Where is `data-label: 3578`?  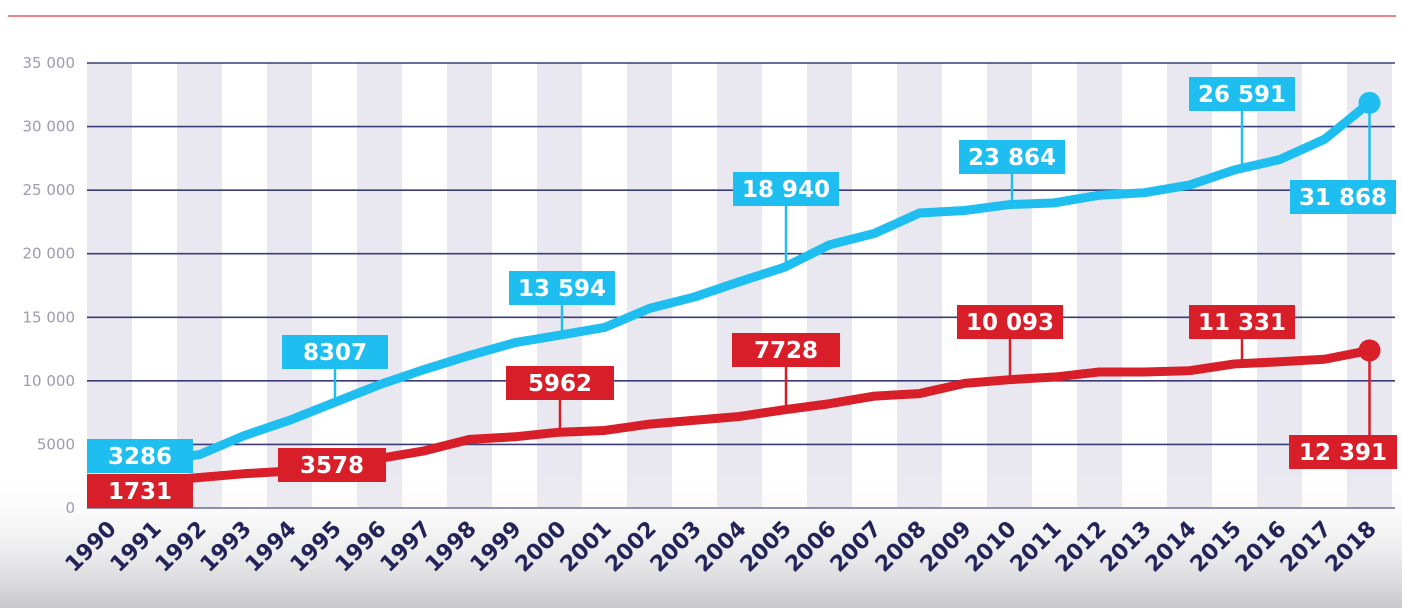 data-label: 3578 is located at coordinates (332, 466).